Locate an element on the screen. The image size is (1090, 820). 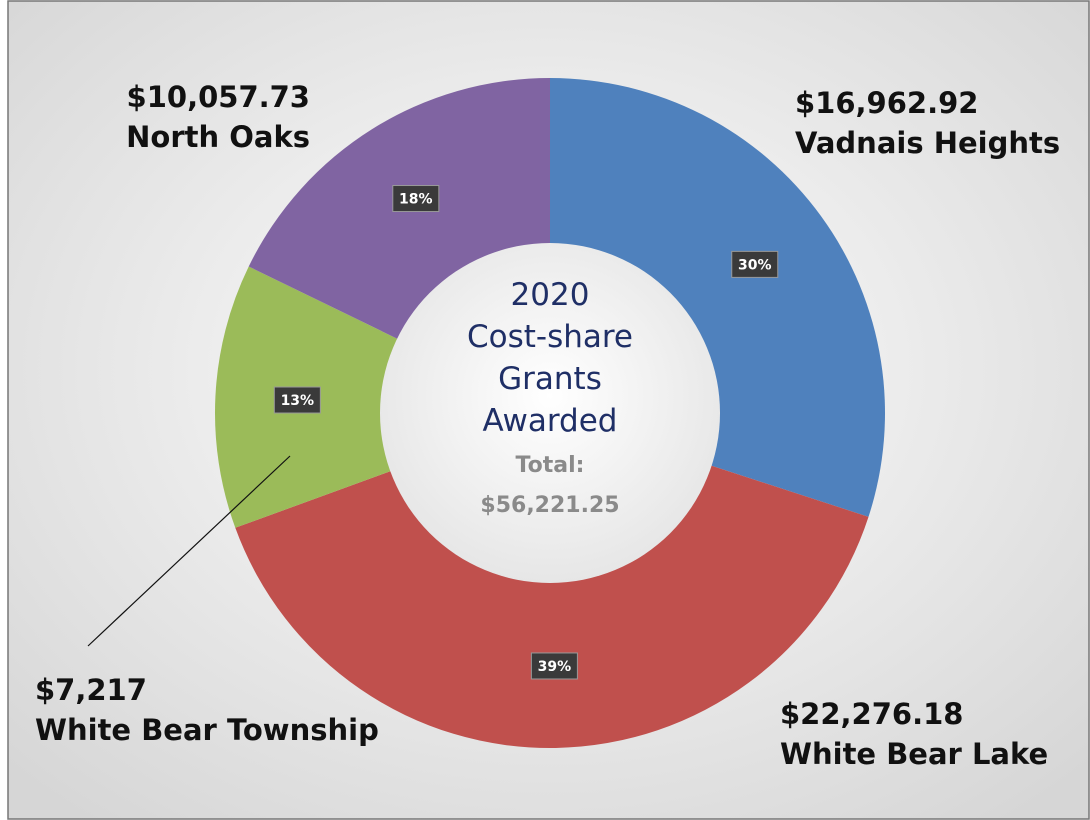
percent-label: 30% is located at coordinates (755, 265).